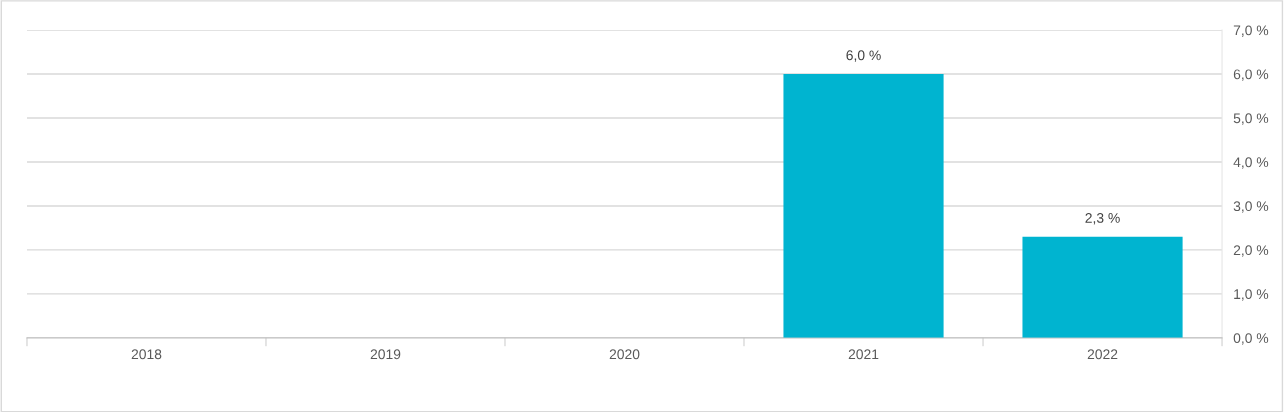 This screenshot has width=1285, height=412. I want to click on y-tick-label: 1,0 %, so click(1251, 295).